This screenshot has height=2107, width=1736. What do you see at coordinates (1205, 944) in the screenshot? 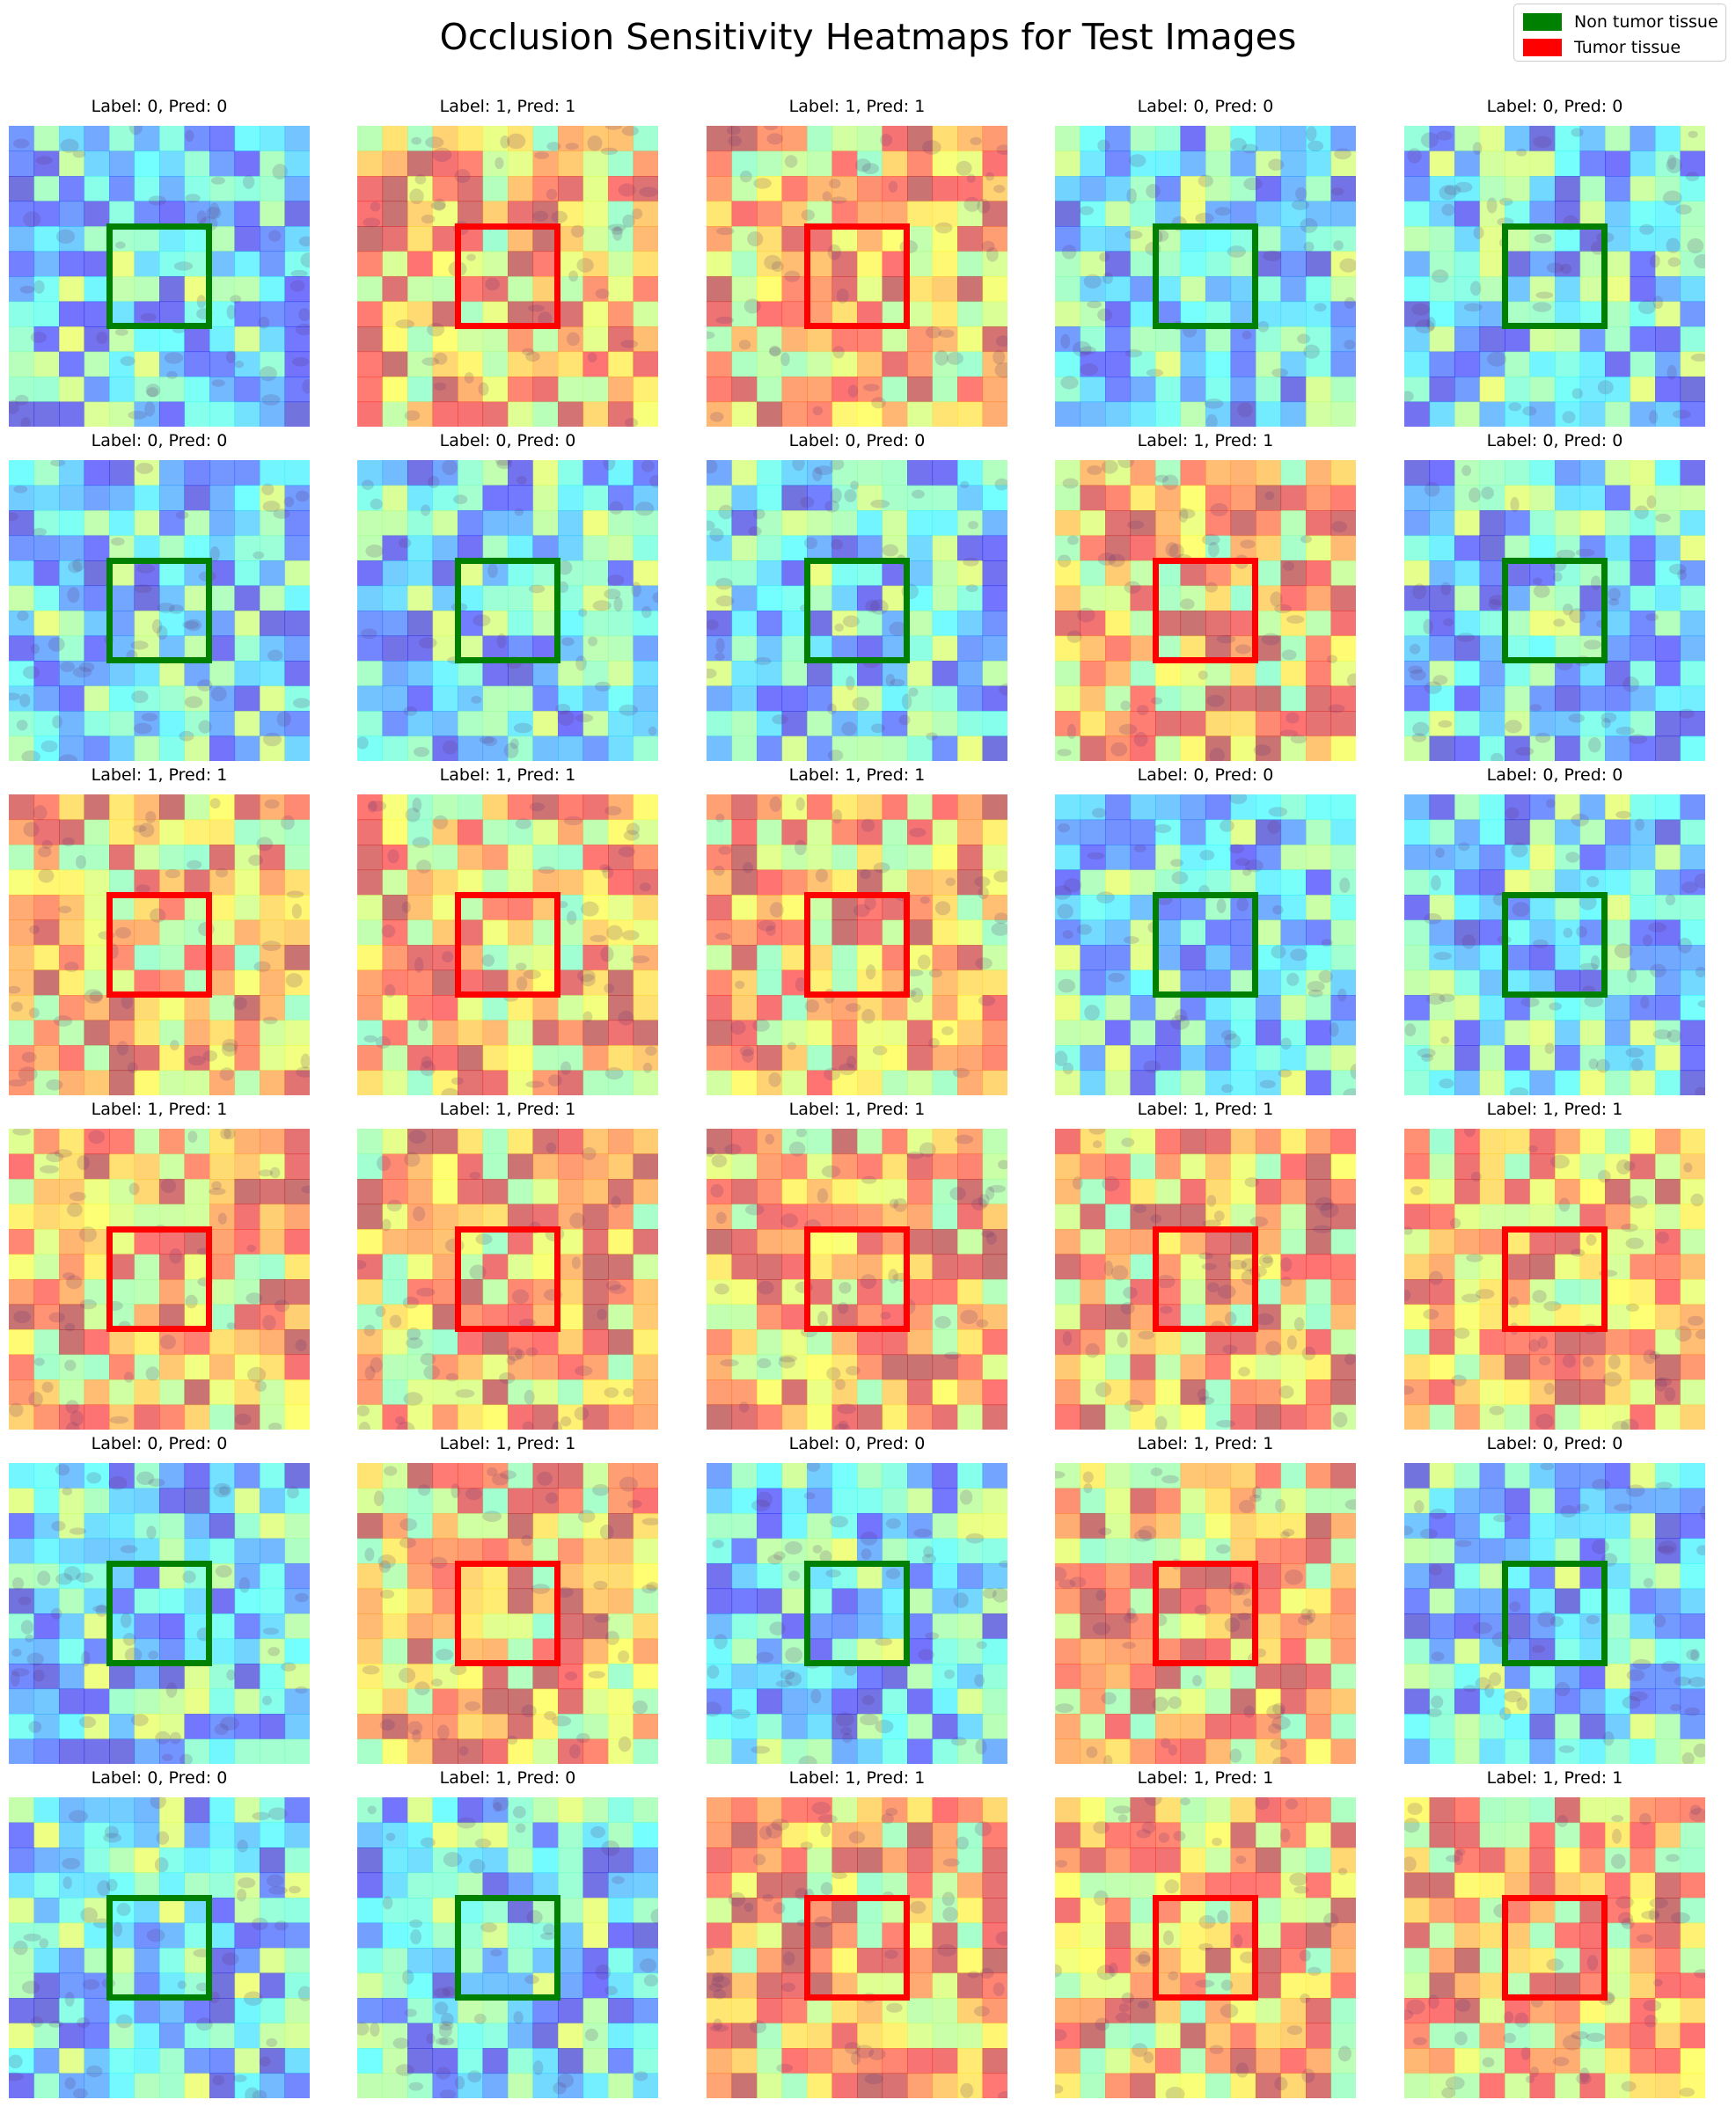
I see `heatmap-image` at bounding box center [1205, 944].